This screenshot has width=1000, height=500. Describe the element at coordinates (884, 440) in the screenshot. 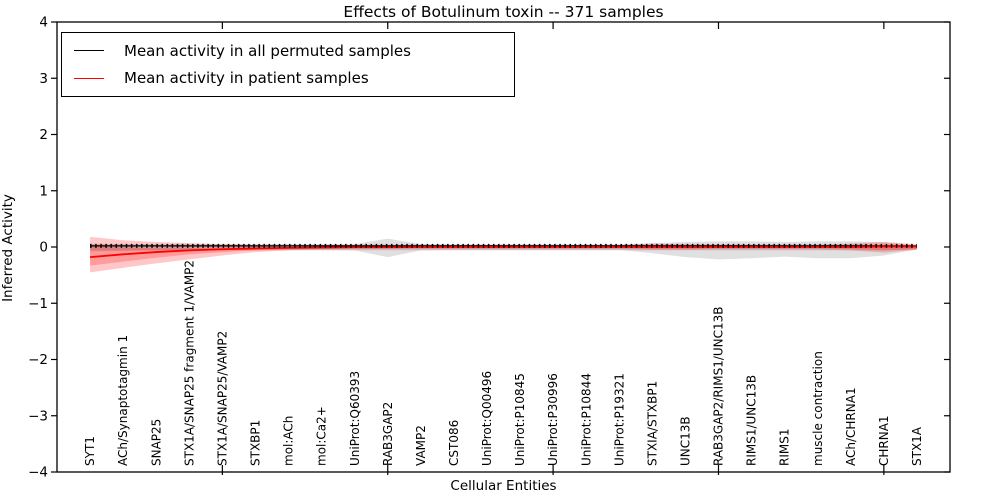

I see `x-category-label: CHRNA1` at that location.